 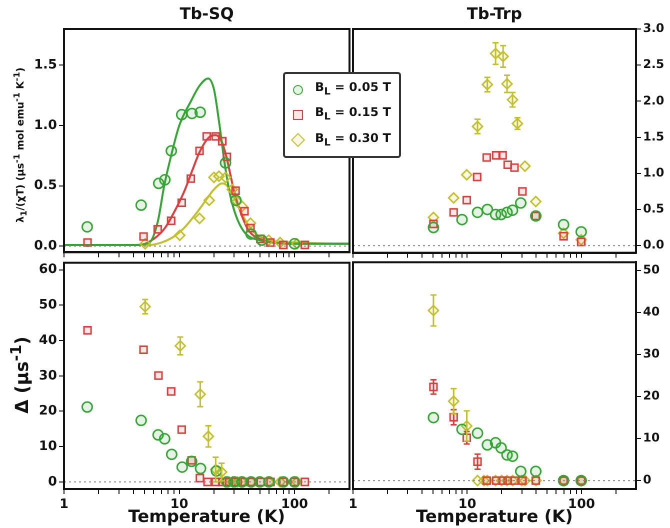 What do you see at coordinates (353, 89) in the screenshot?
I see `legend-label: B$_{L}$ = 0.05 T` at bounding box center [353, 89].